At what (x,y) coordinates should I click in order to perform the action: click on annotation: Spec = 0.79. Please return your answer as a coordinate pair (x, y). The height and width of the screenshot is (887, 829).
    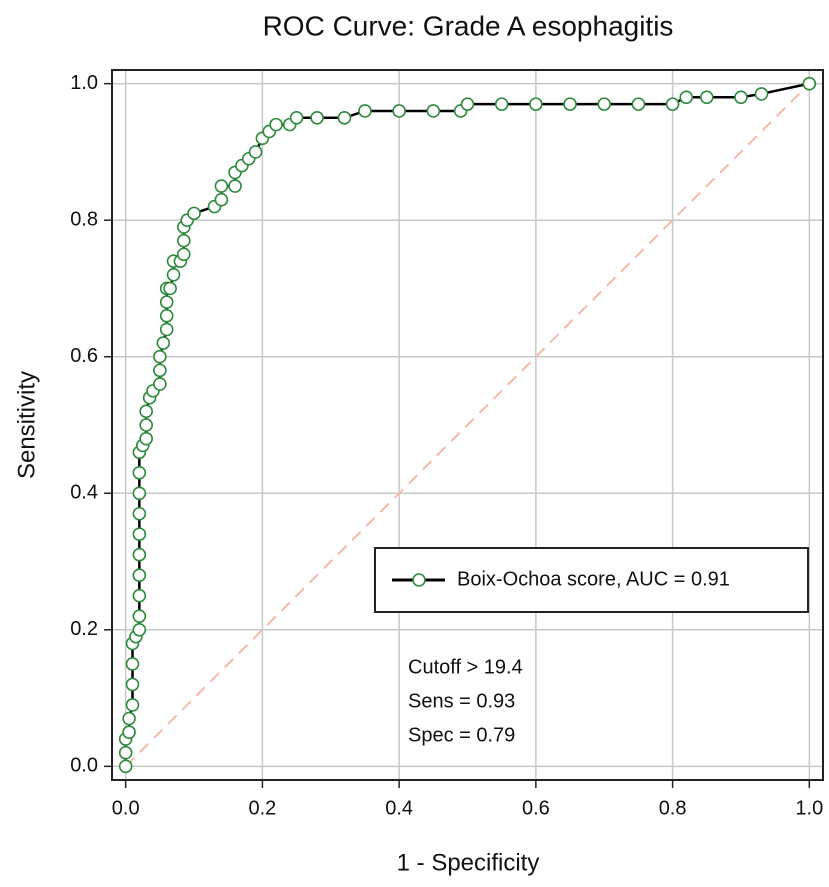
    Looking at the image, I should click on (461, 735).